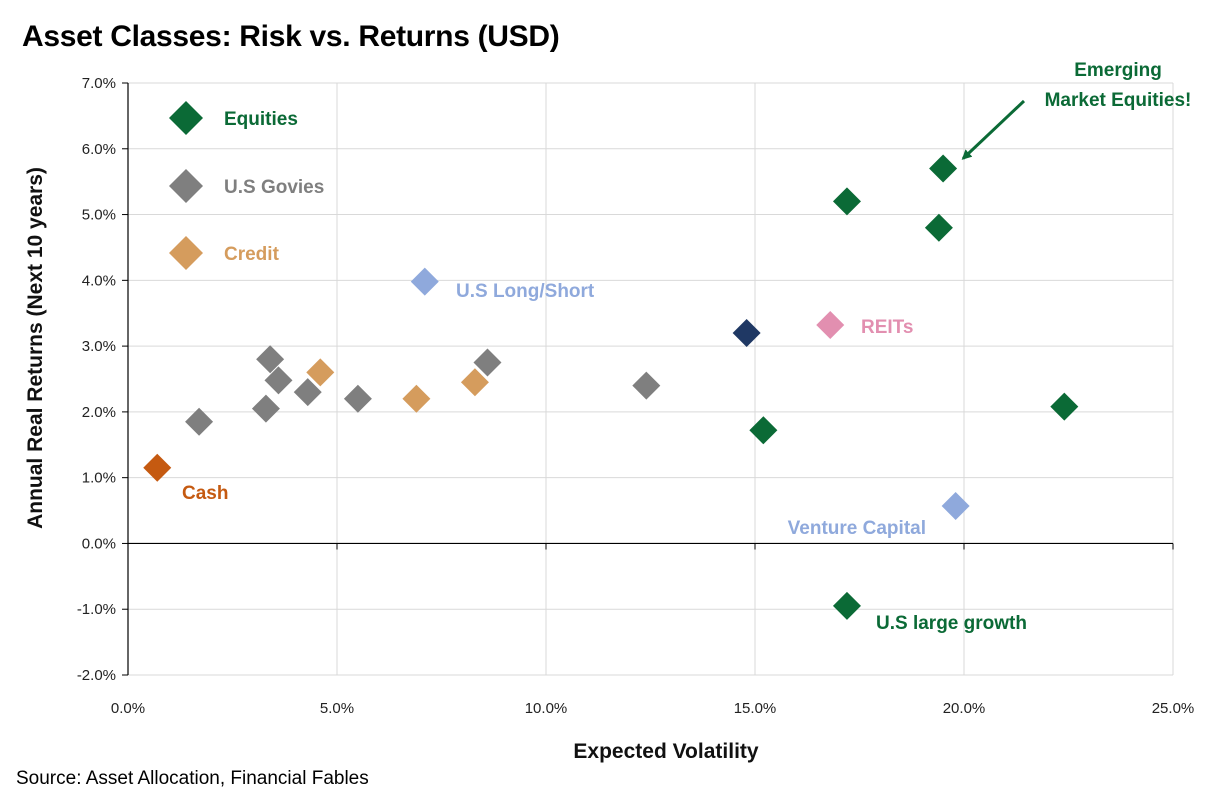  Describe the element at coordinates (1173, 708) in the screenshot. I see `x-tick-label: 25.0%` at that location.